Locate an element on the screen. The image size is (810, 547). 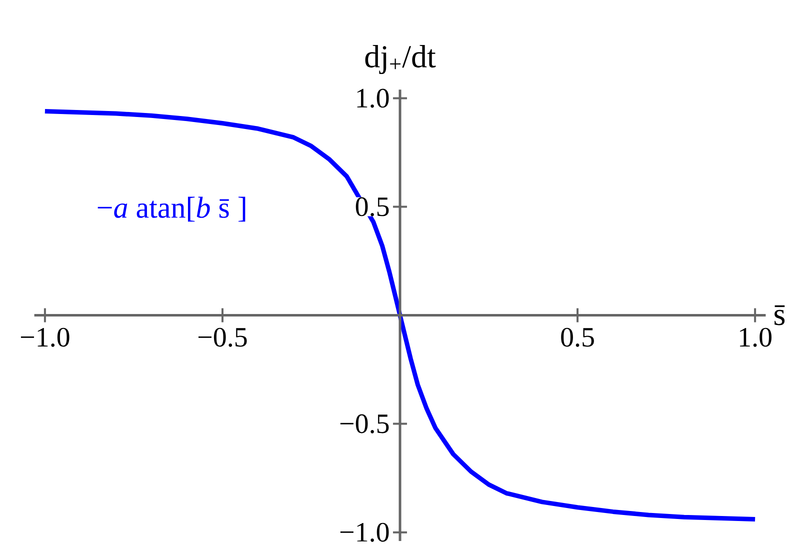
y-tick-label: −1.0 is located at coordinates (364, 532).